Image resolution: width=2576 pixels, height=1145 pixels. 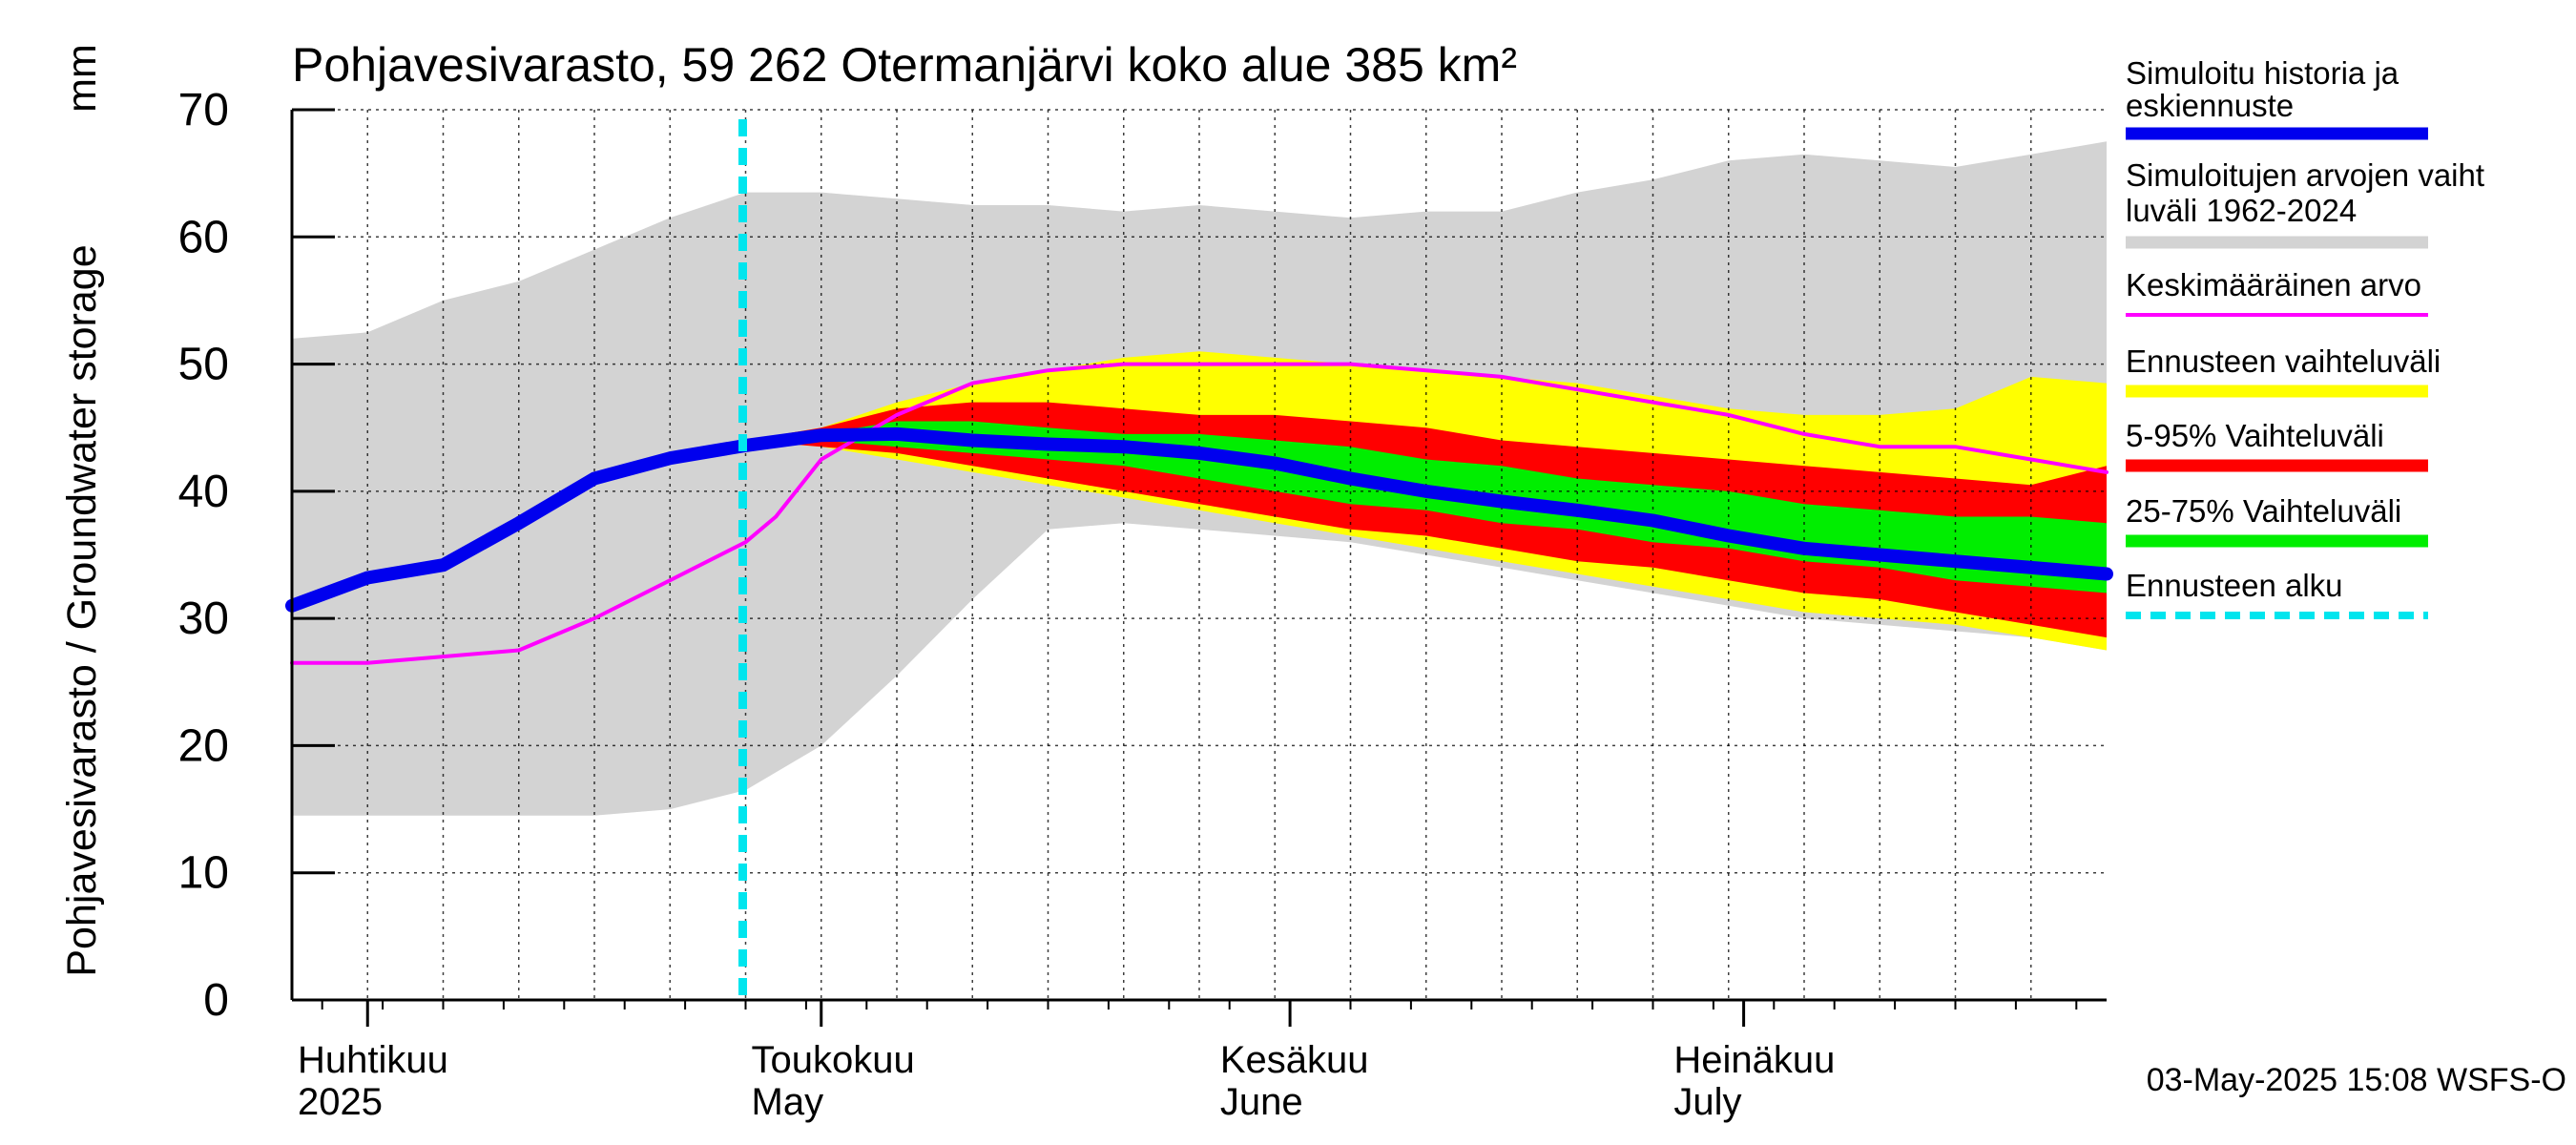 I want to click on month-label-en: 2025, so click(x=340, y=1102).